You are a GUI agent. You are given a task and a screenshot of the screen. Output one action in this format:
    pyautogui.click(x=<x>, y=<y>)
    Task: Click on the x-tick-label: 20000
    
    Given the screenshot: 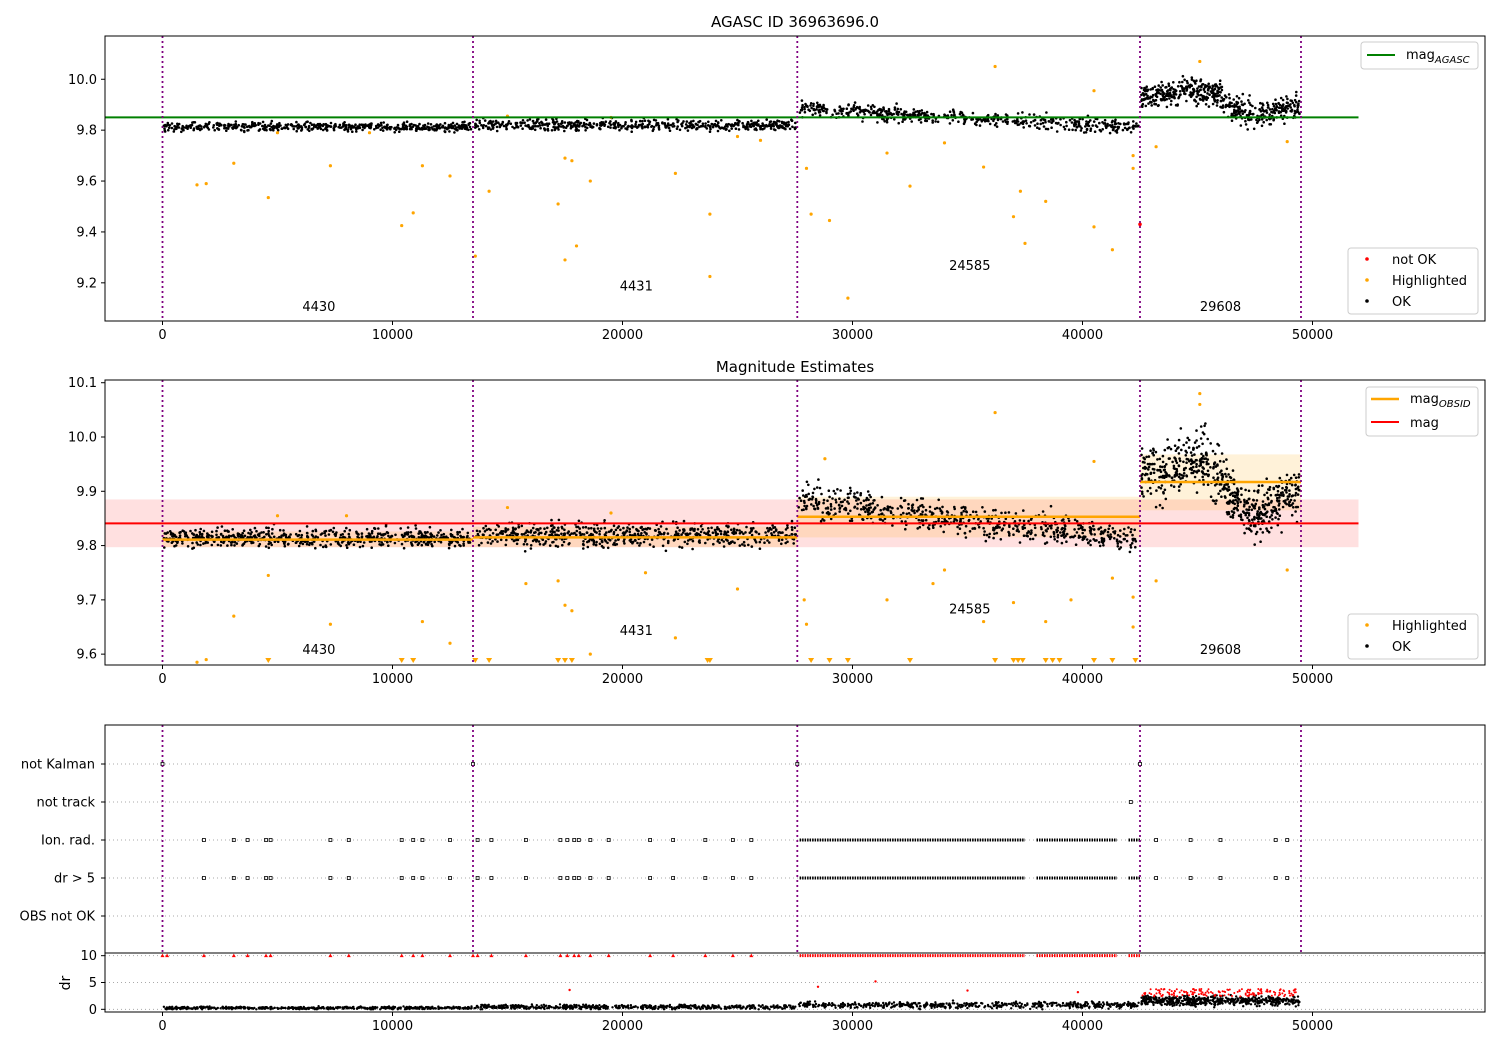 What is the action you would take?
    pyautogui.click(x=622, y=335)
    